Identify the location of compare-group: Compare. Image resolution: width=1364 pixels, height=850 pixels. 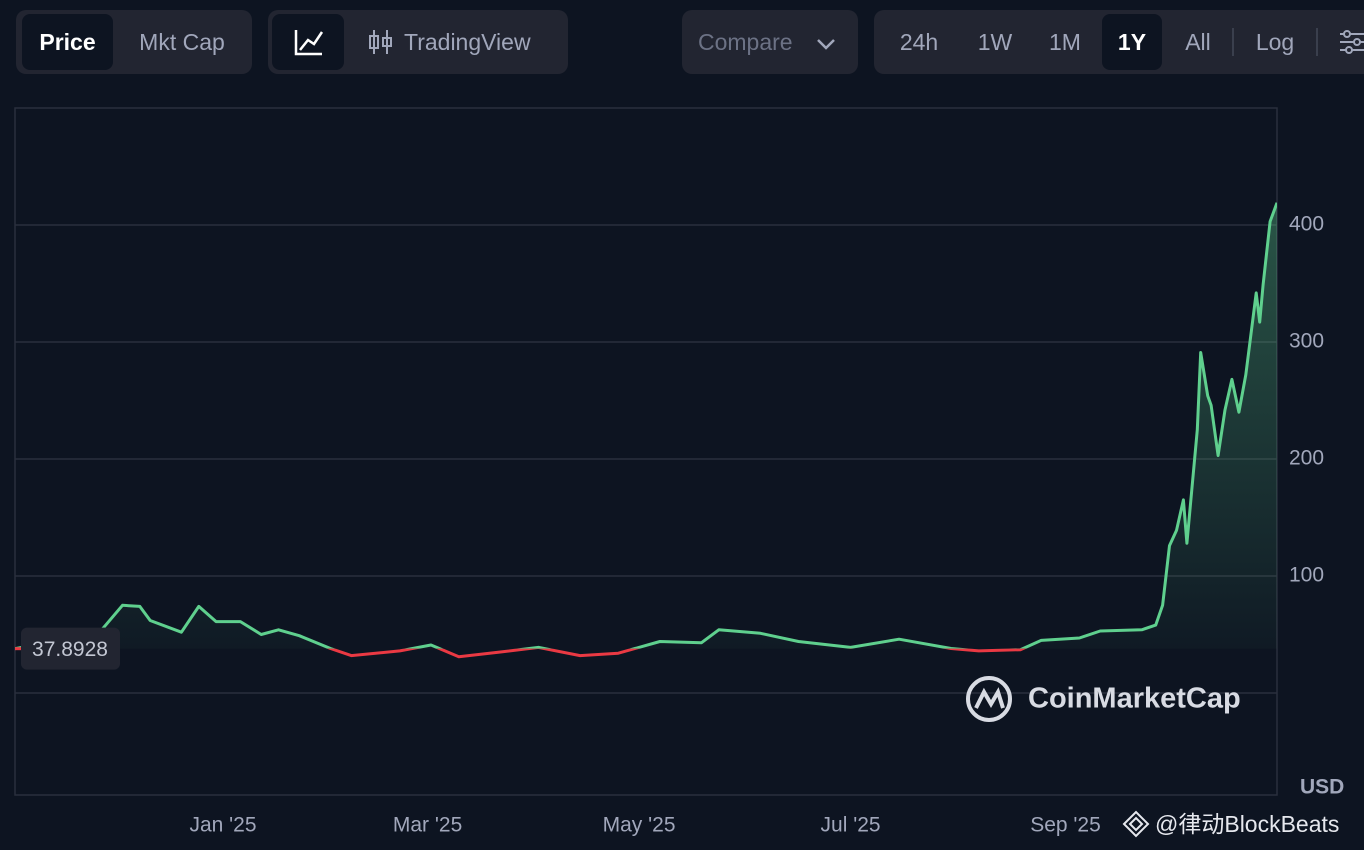
(770, 42).